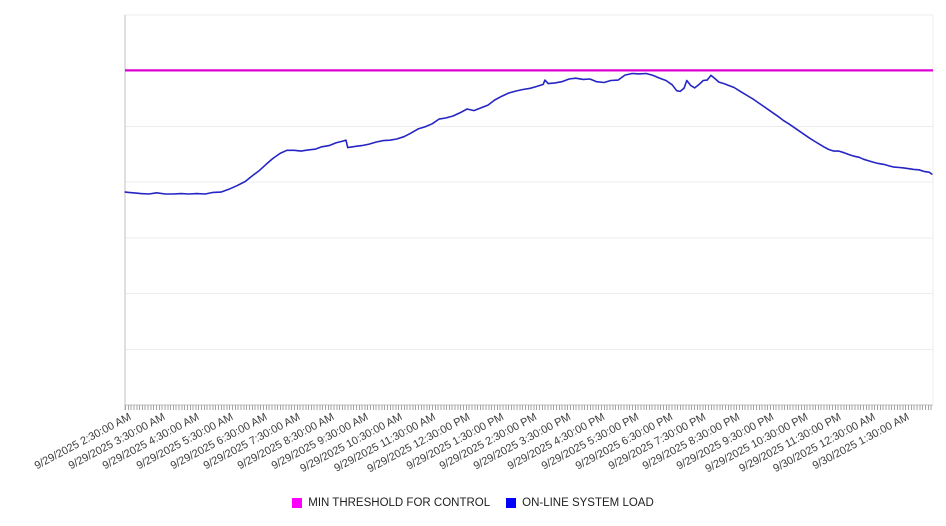 Image resolution: width=946 pixels, height=526 pixels. What do you see at coordinates (588, 503) in the screenshot?
I see `legend-label-system-load: ON-LINE SYSTEM LOAD` at bounding box center [588, 503].